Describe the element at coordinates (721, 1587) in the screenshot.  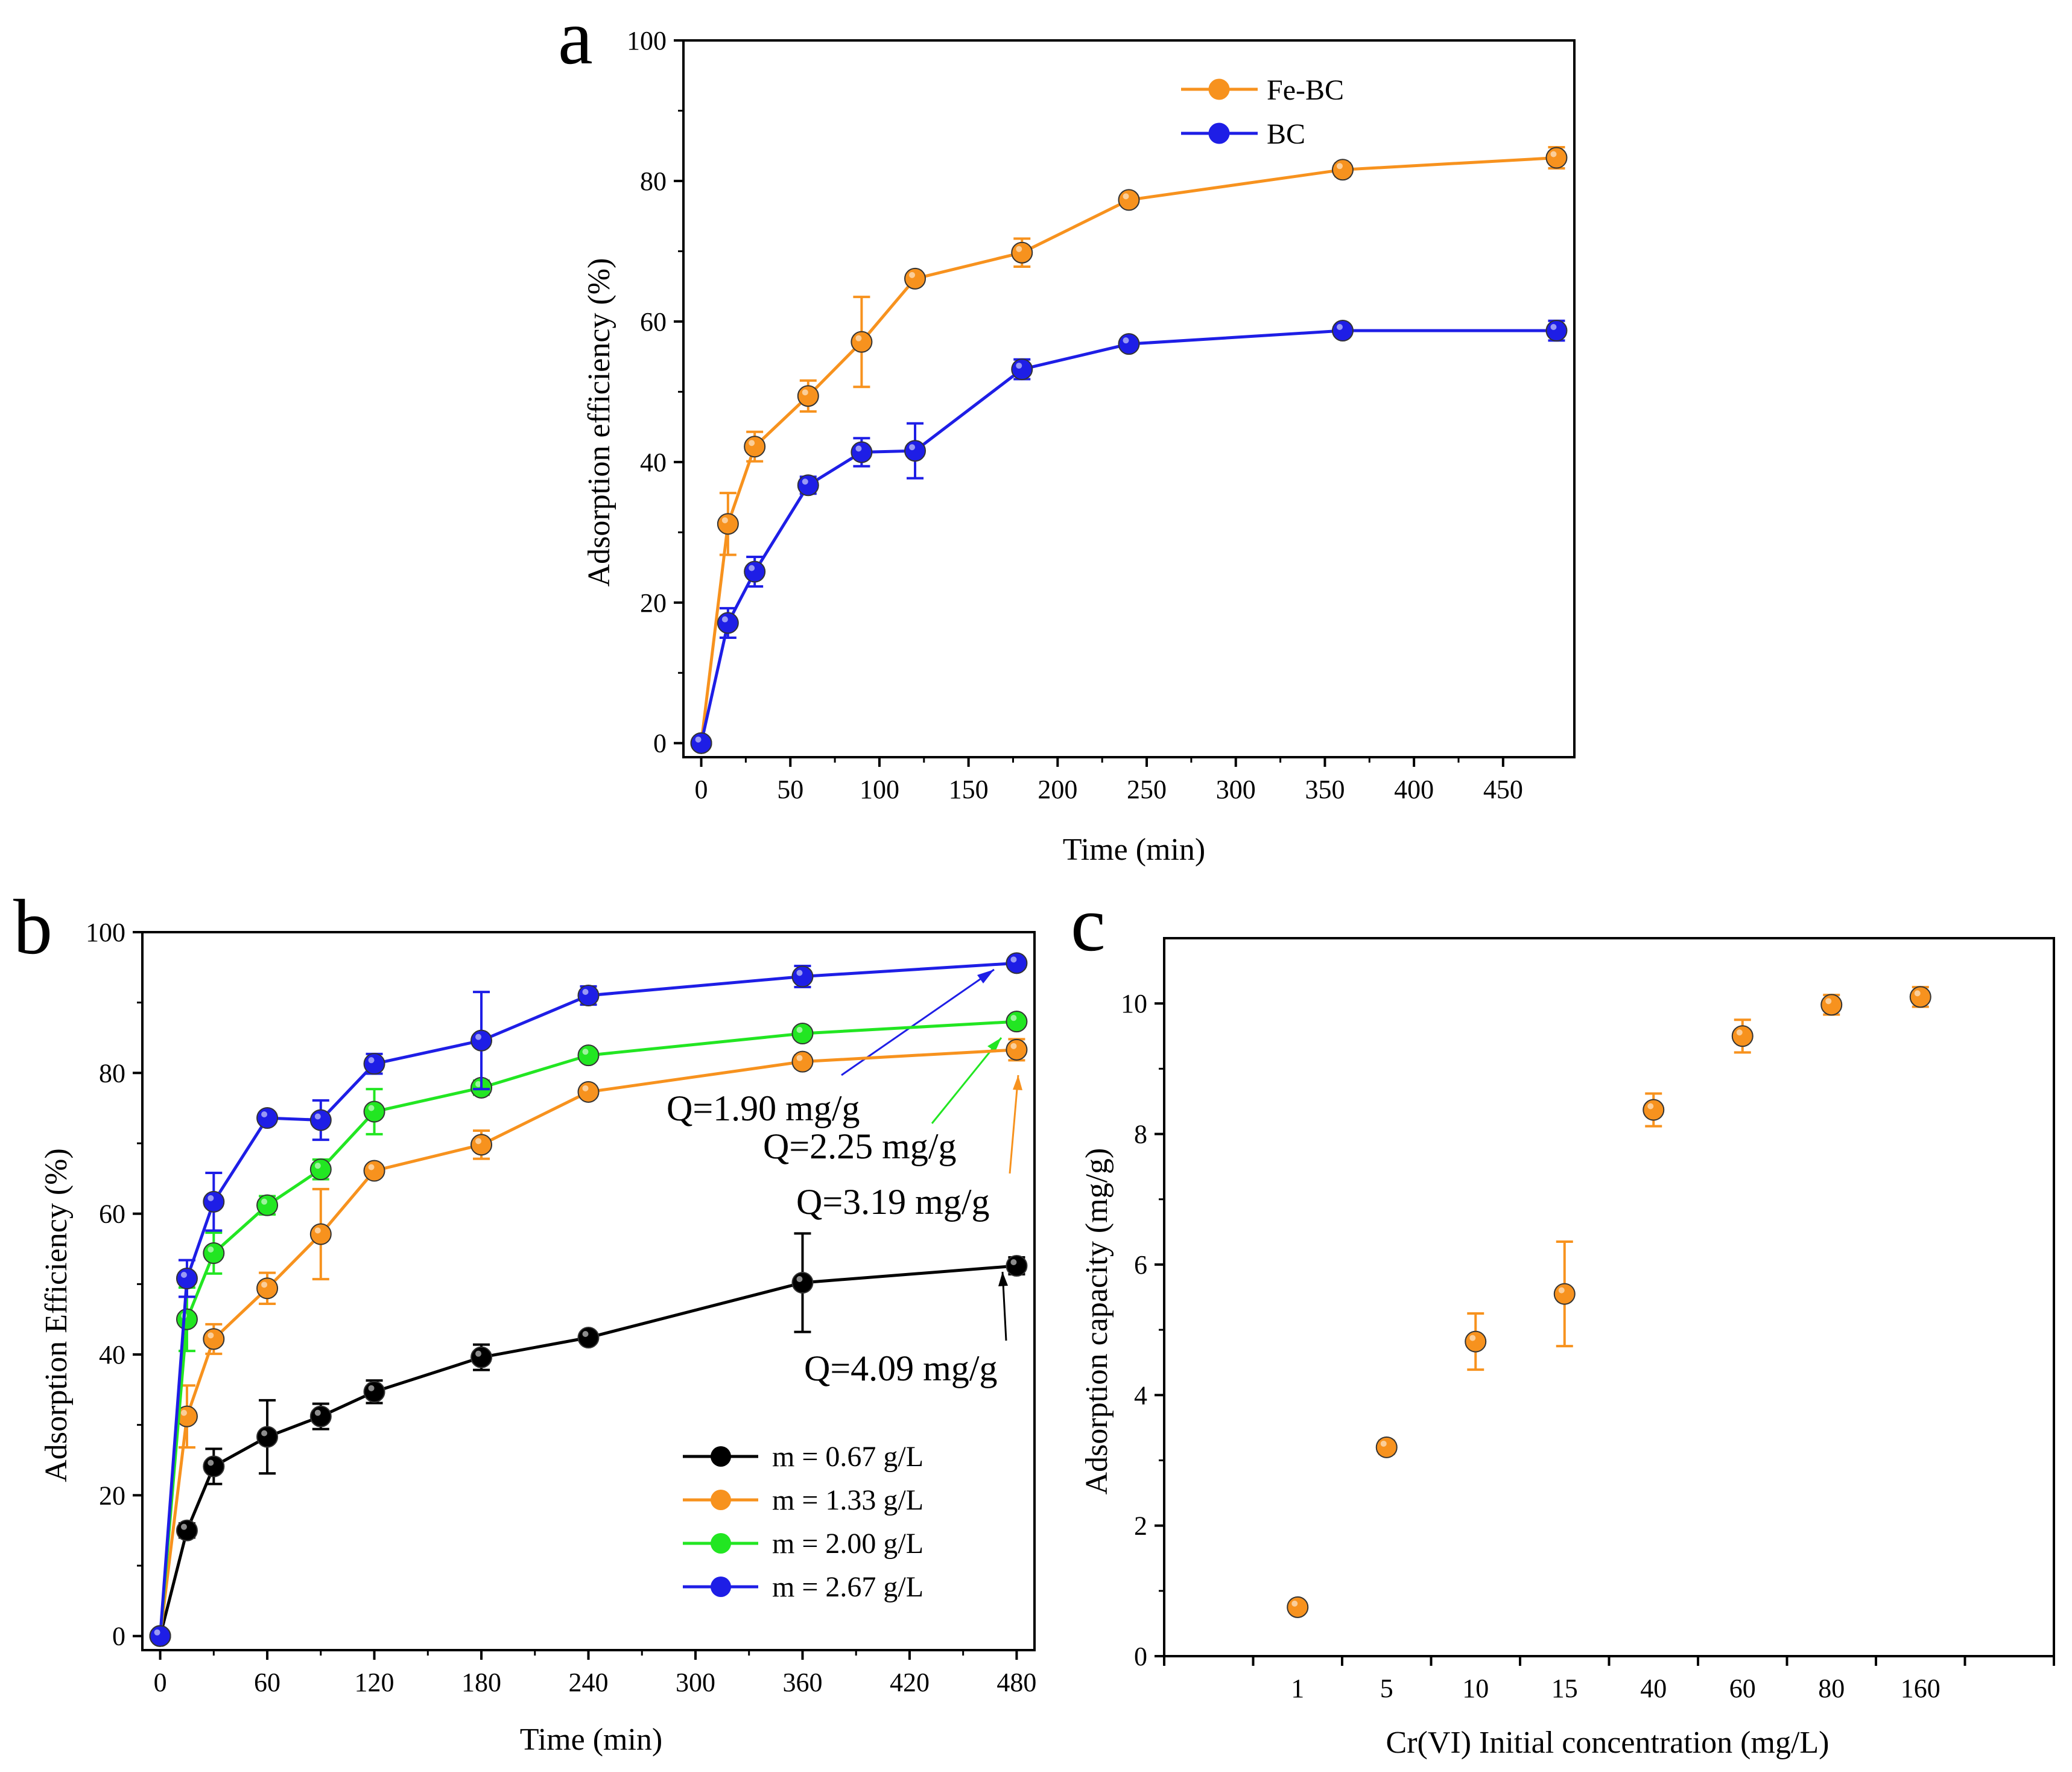
I see `legend-marker-m267` at that location.